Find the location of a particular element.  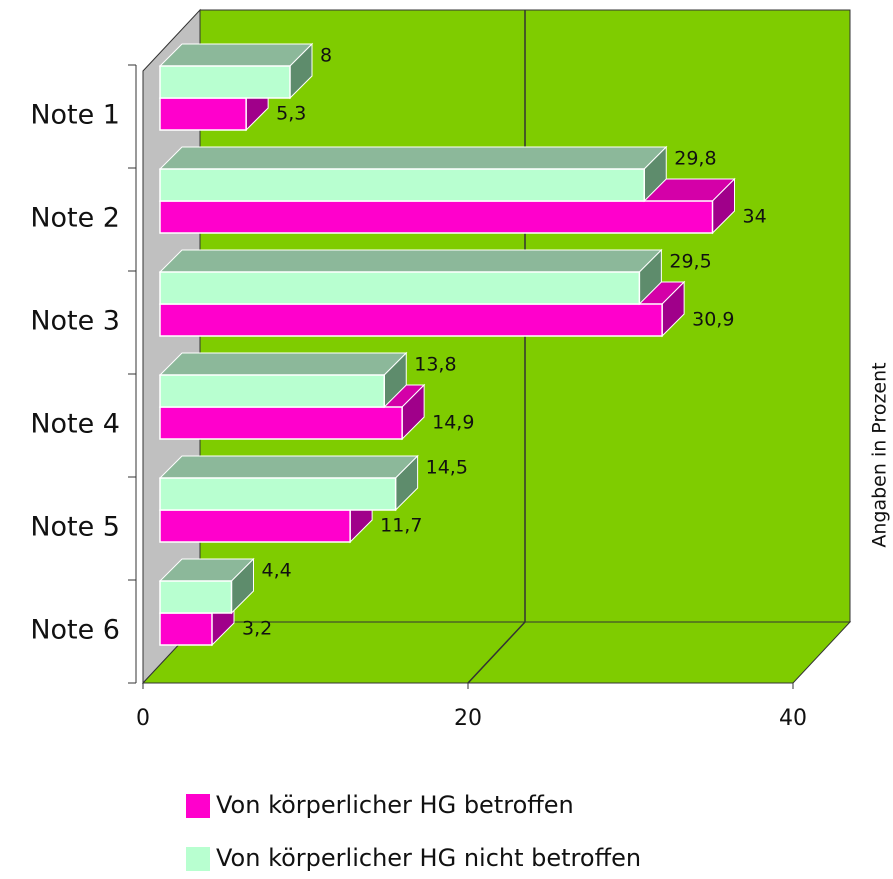

value-label: 30,9 is located at coordinates (713, 320).